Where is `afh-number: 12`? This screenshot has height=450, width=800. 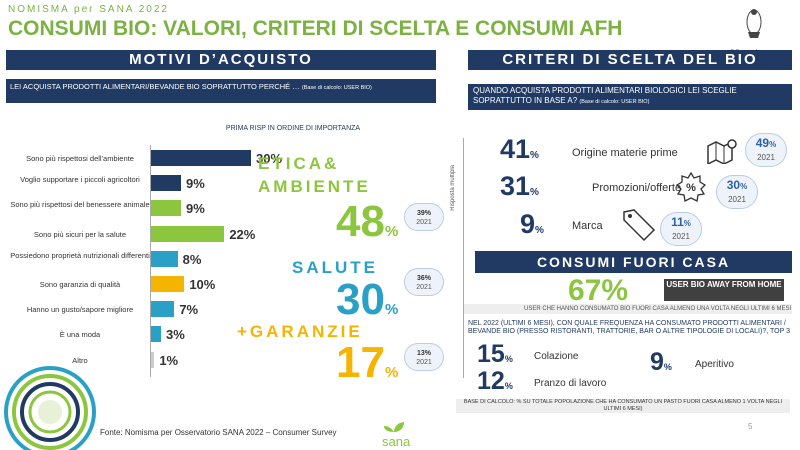
afh-number: 12 is located at coordinates (491, 381).